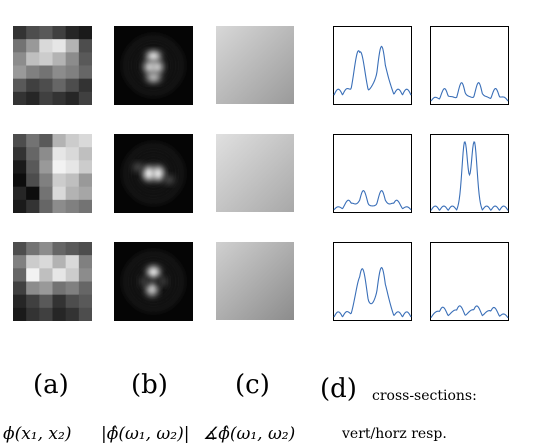 The height and width of the screenshot is (444, 536). I want to click on formula-a: ϕ(x₁, x₂), so click(37, 434).